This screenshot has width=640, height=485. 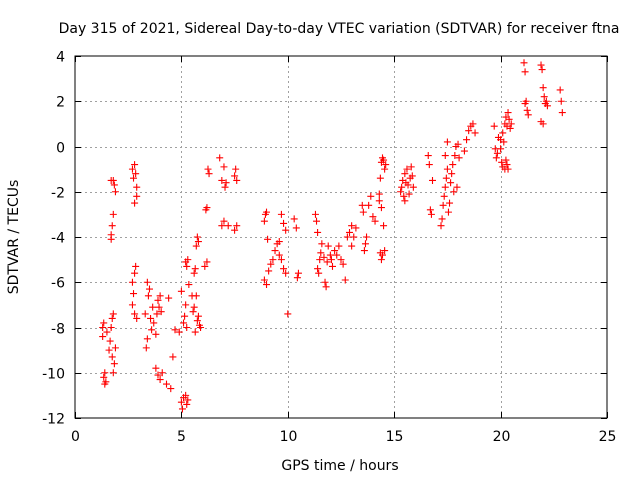 What do you see at coordinates (75, 437) in the screenshot?
I see `x-tick-label: 0` at bounding box center [75, 437].